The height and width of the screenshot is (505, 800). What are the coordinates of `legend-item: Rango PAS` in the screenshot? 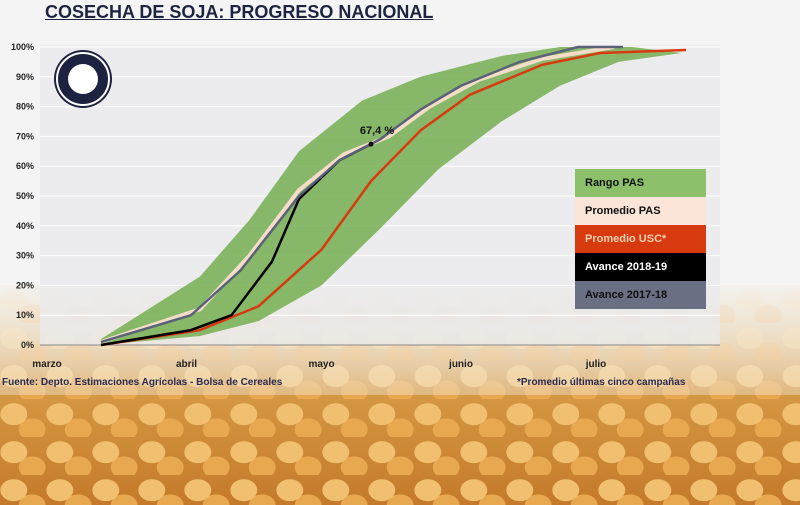 It's located at (640, 183).